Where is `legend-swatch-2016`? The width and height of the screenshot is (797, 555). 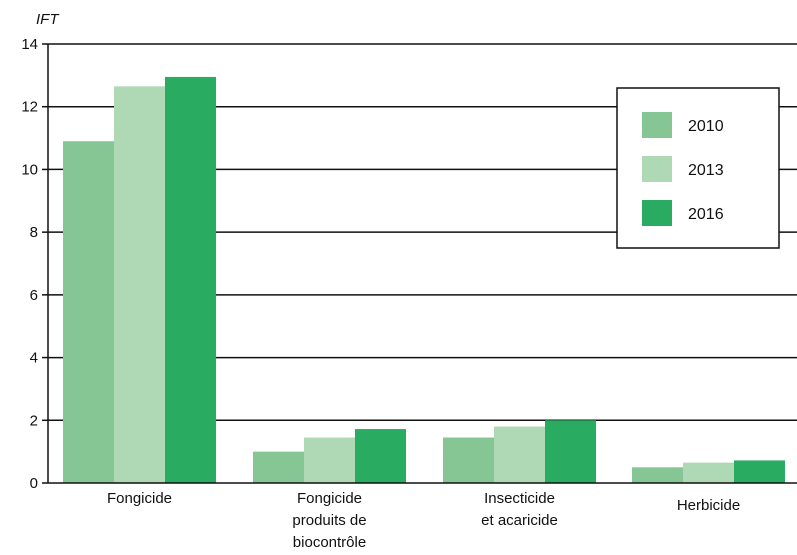 legend-swatch-2016 is located at coordinates (657, 213).